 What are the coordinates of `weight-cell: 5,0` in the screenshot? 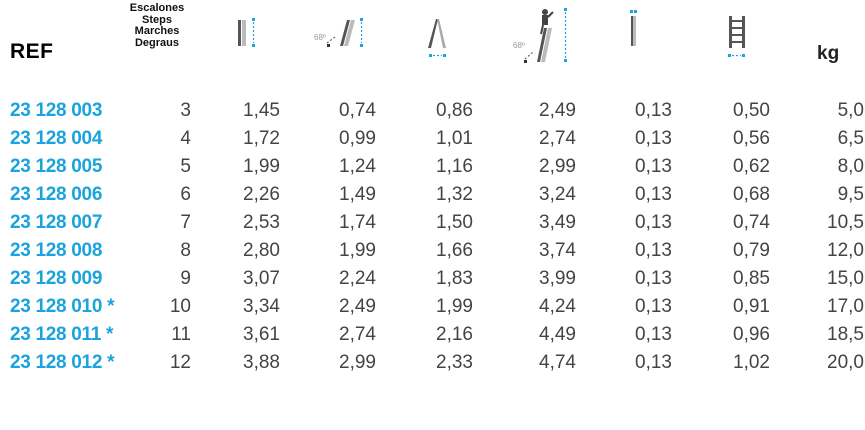 It's located at (850, 110).